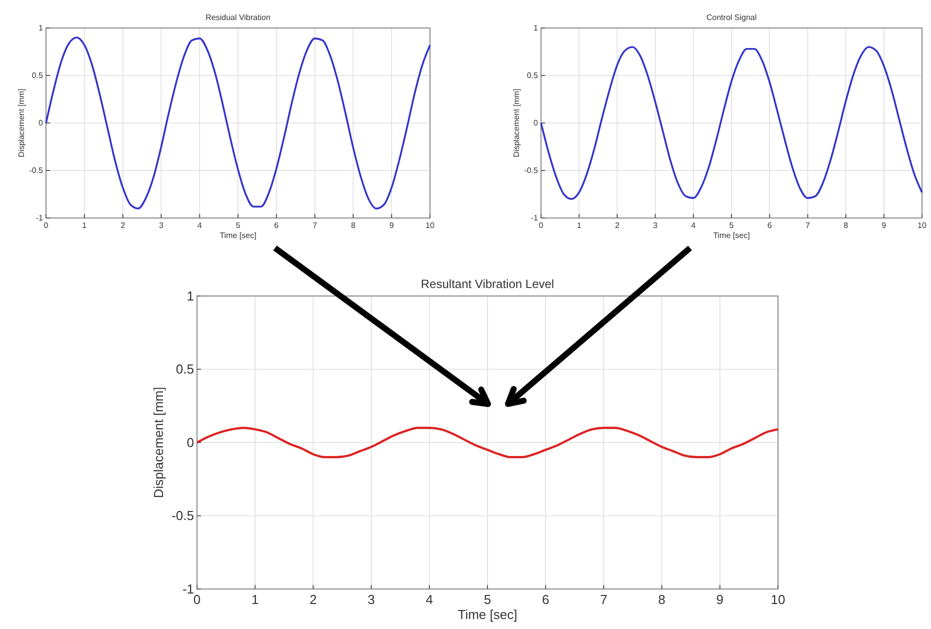  Describe the element at coordinates (731, 17) in the screenshot. I see `chart-title: Control Signal` at that location.